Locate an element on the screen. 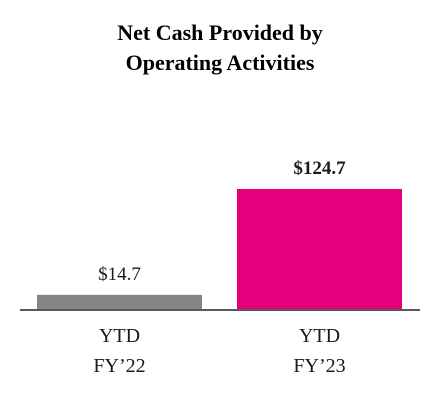 The width and height of the screenshot is (440, 400). category-label-2-line-1: YTD is located at coordinates (319, 336).